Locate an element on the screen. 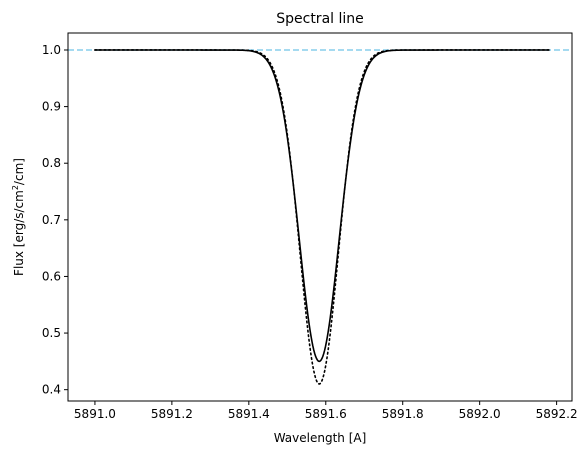 The width and height of the screenshot is (582, 455). y-tick-label: 0.9 is located at coordinates (51, 107).